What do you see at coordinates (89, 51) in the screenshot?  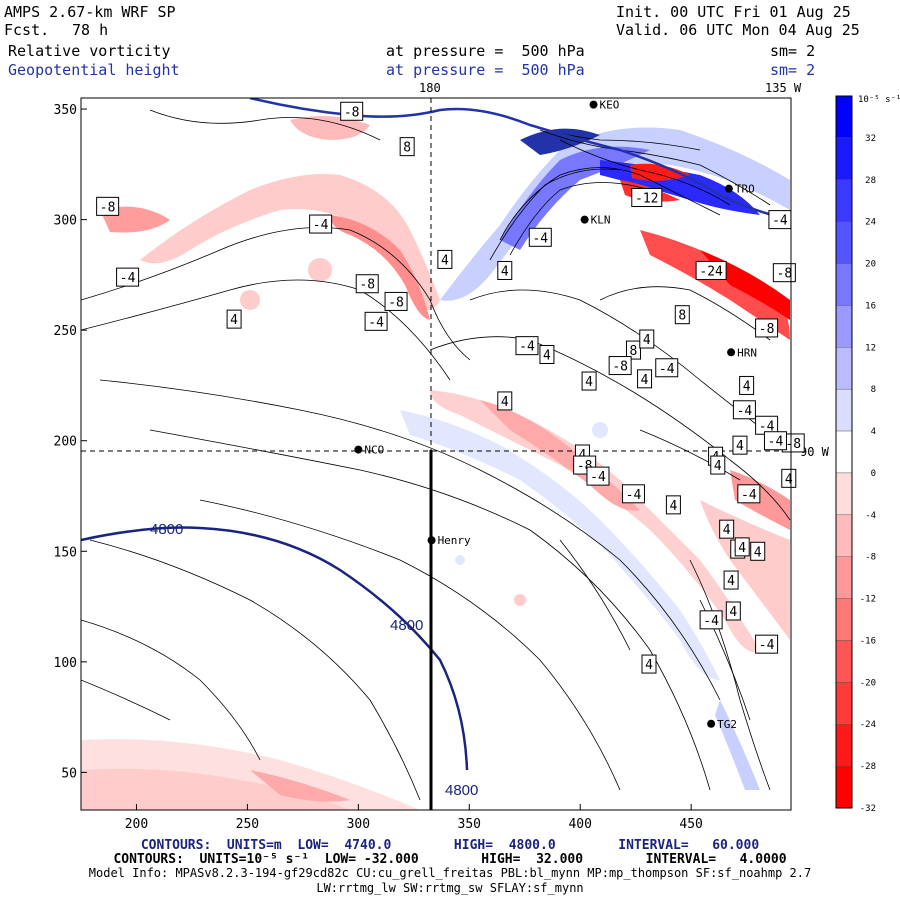 I see `field1-name: Relative vorticity` at bounding box center [89, 51].